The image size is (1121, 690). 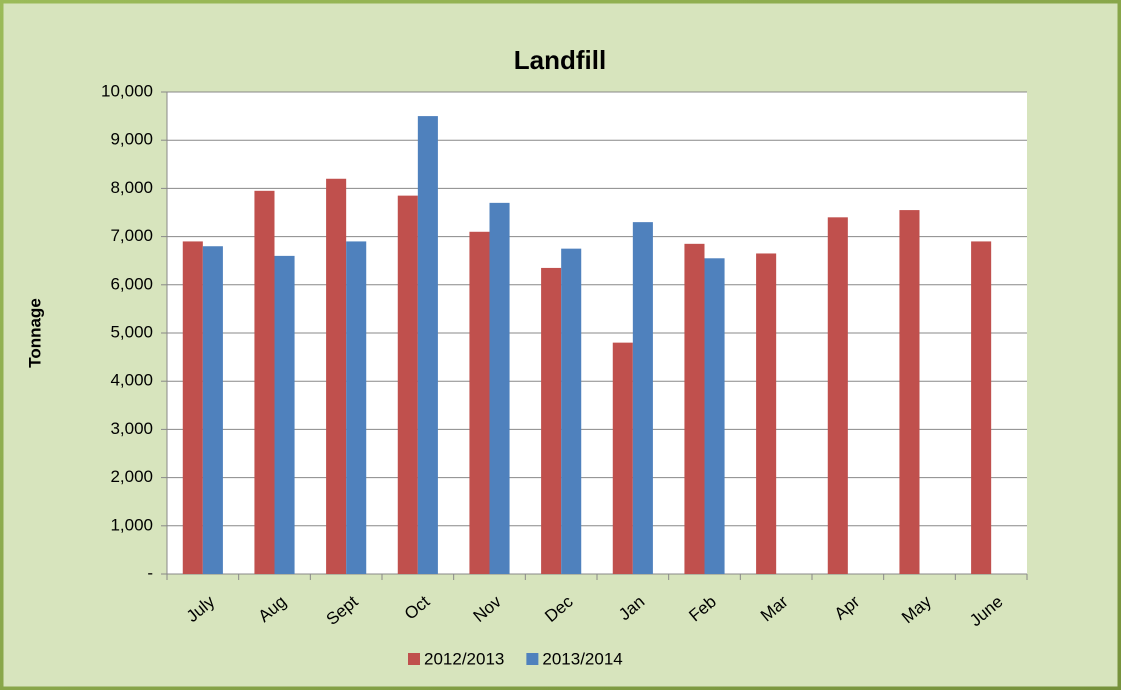 What do you see at coordinates (131, 428) in the screenshot?
I see `y-tick-label: 3,000` at bounding box center [131, 428].